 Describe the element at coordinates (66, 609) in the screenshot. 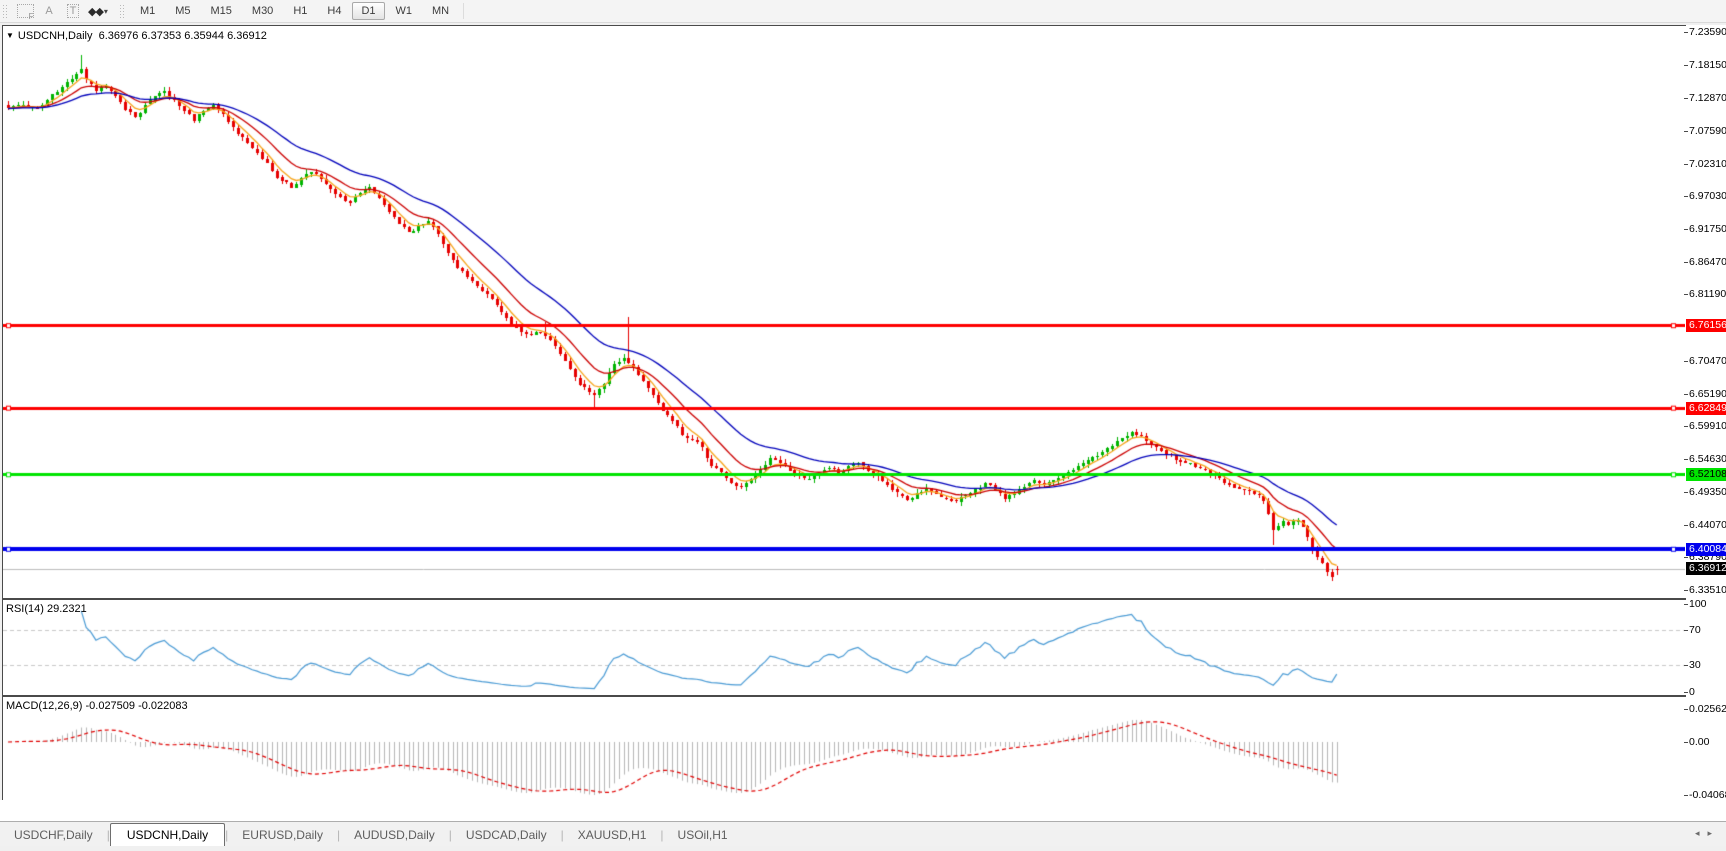

I see `rsi-value: 29.2321` at that location.